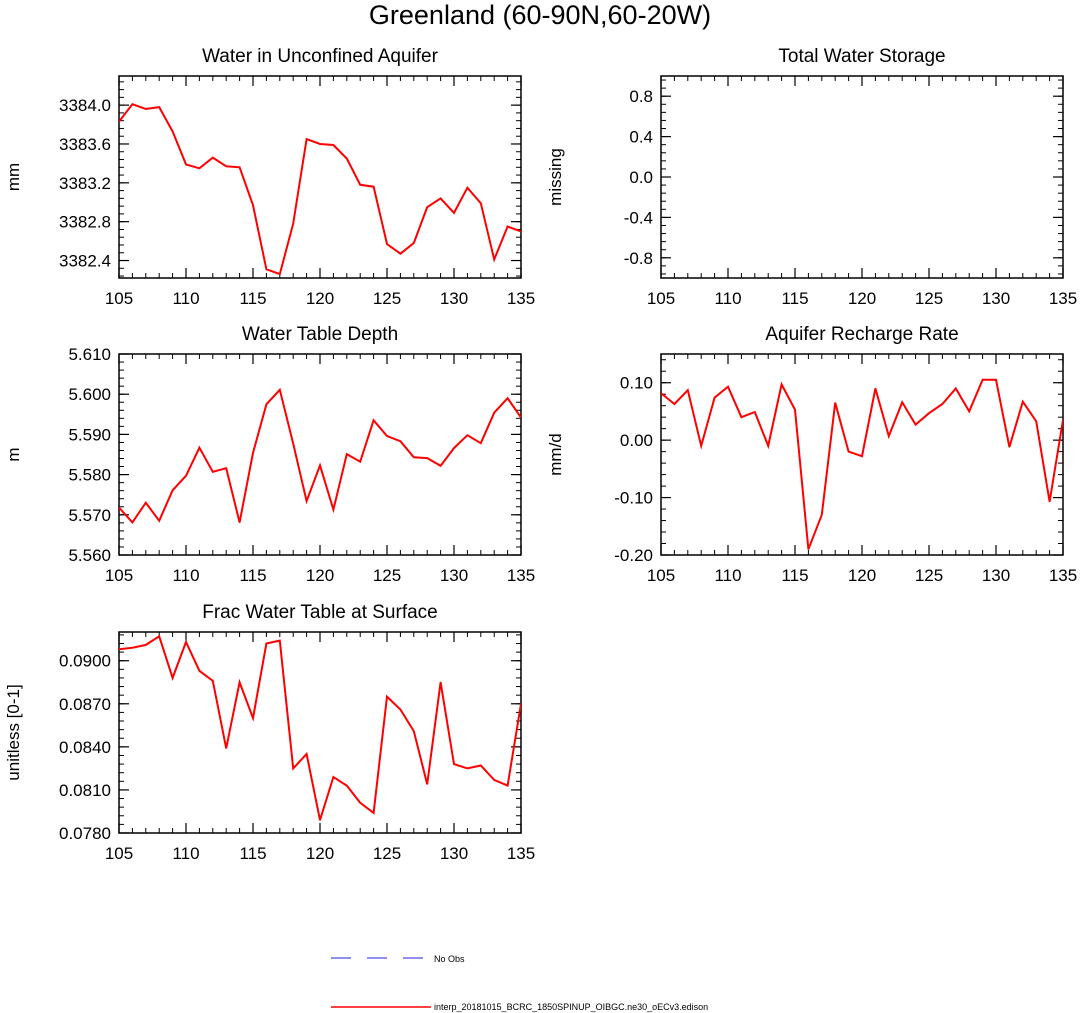  Describe the element at coordinates (633, 498) in the screenshot. I see `y-tick-label: -0.10` at that location.